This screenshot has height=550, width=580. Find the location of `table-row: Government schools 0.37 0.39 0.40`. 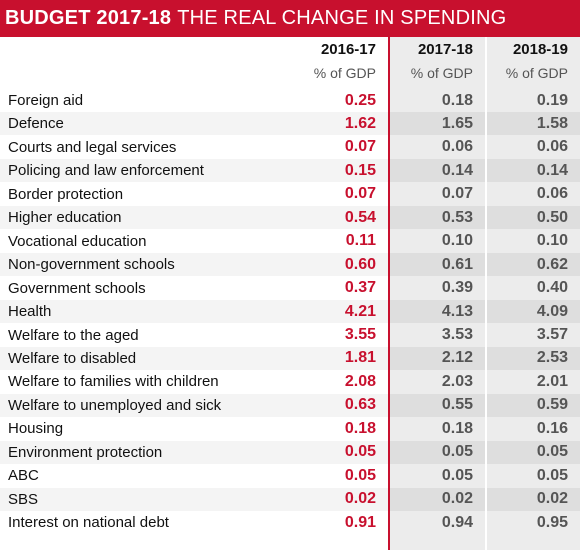

table-row: Government schools 0.37 0.39 0.40 is located at coordinates (290, 288).